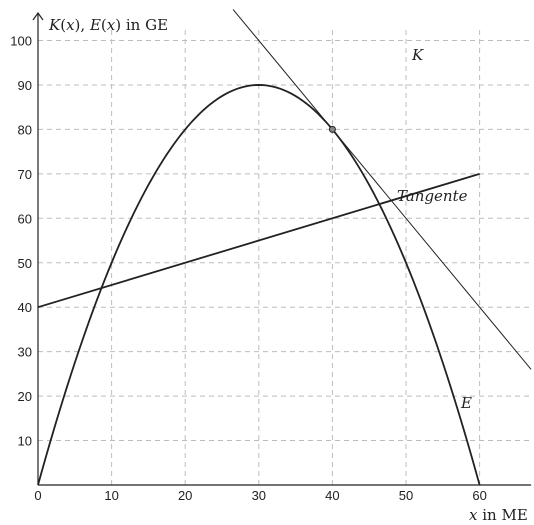  Describe the element at coordinates (417, 55) in the screenshot. I see `series-label-k: K` at that location.